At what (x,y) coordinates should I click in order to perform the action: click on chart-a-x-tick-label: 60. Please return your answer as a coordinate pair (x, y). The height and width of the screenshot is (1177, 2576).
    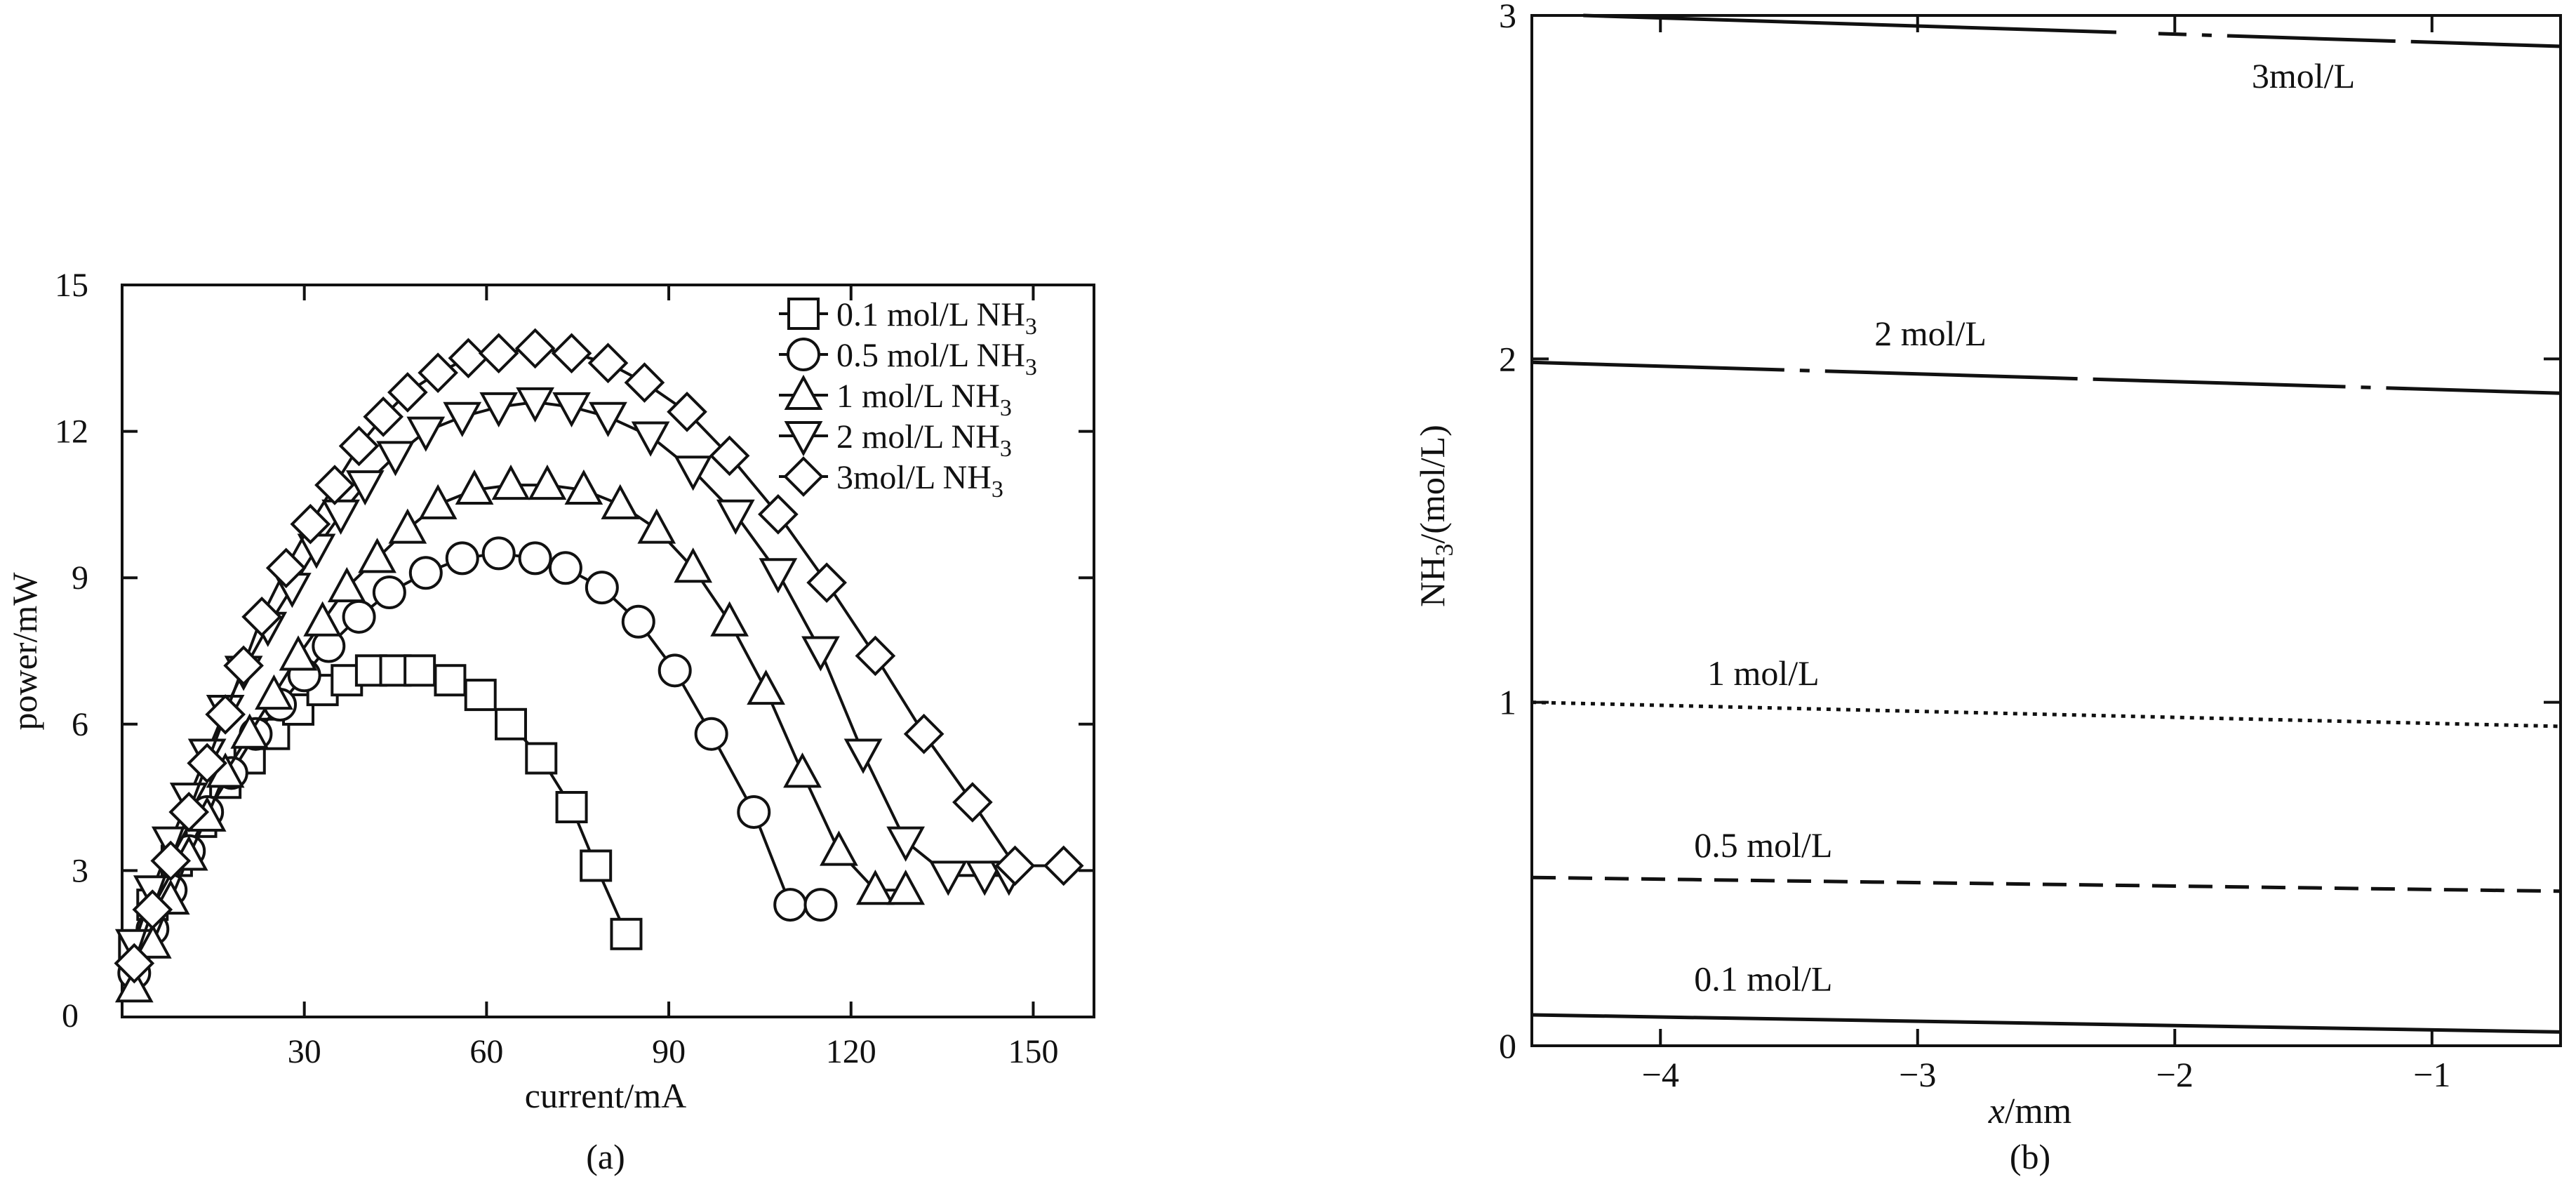
    Looking at the image, I should click on (486, 1051).